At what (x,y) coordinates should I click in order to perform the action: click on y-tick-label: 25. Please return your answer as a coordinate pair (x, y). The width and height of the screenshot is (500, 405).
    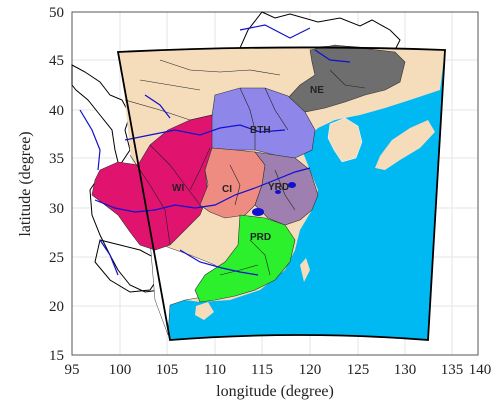
    Looking at the image, I should click on (56, 258).